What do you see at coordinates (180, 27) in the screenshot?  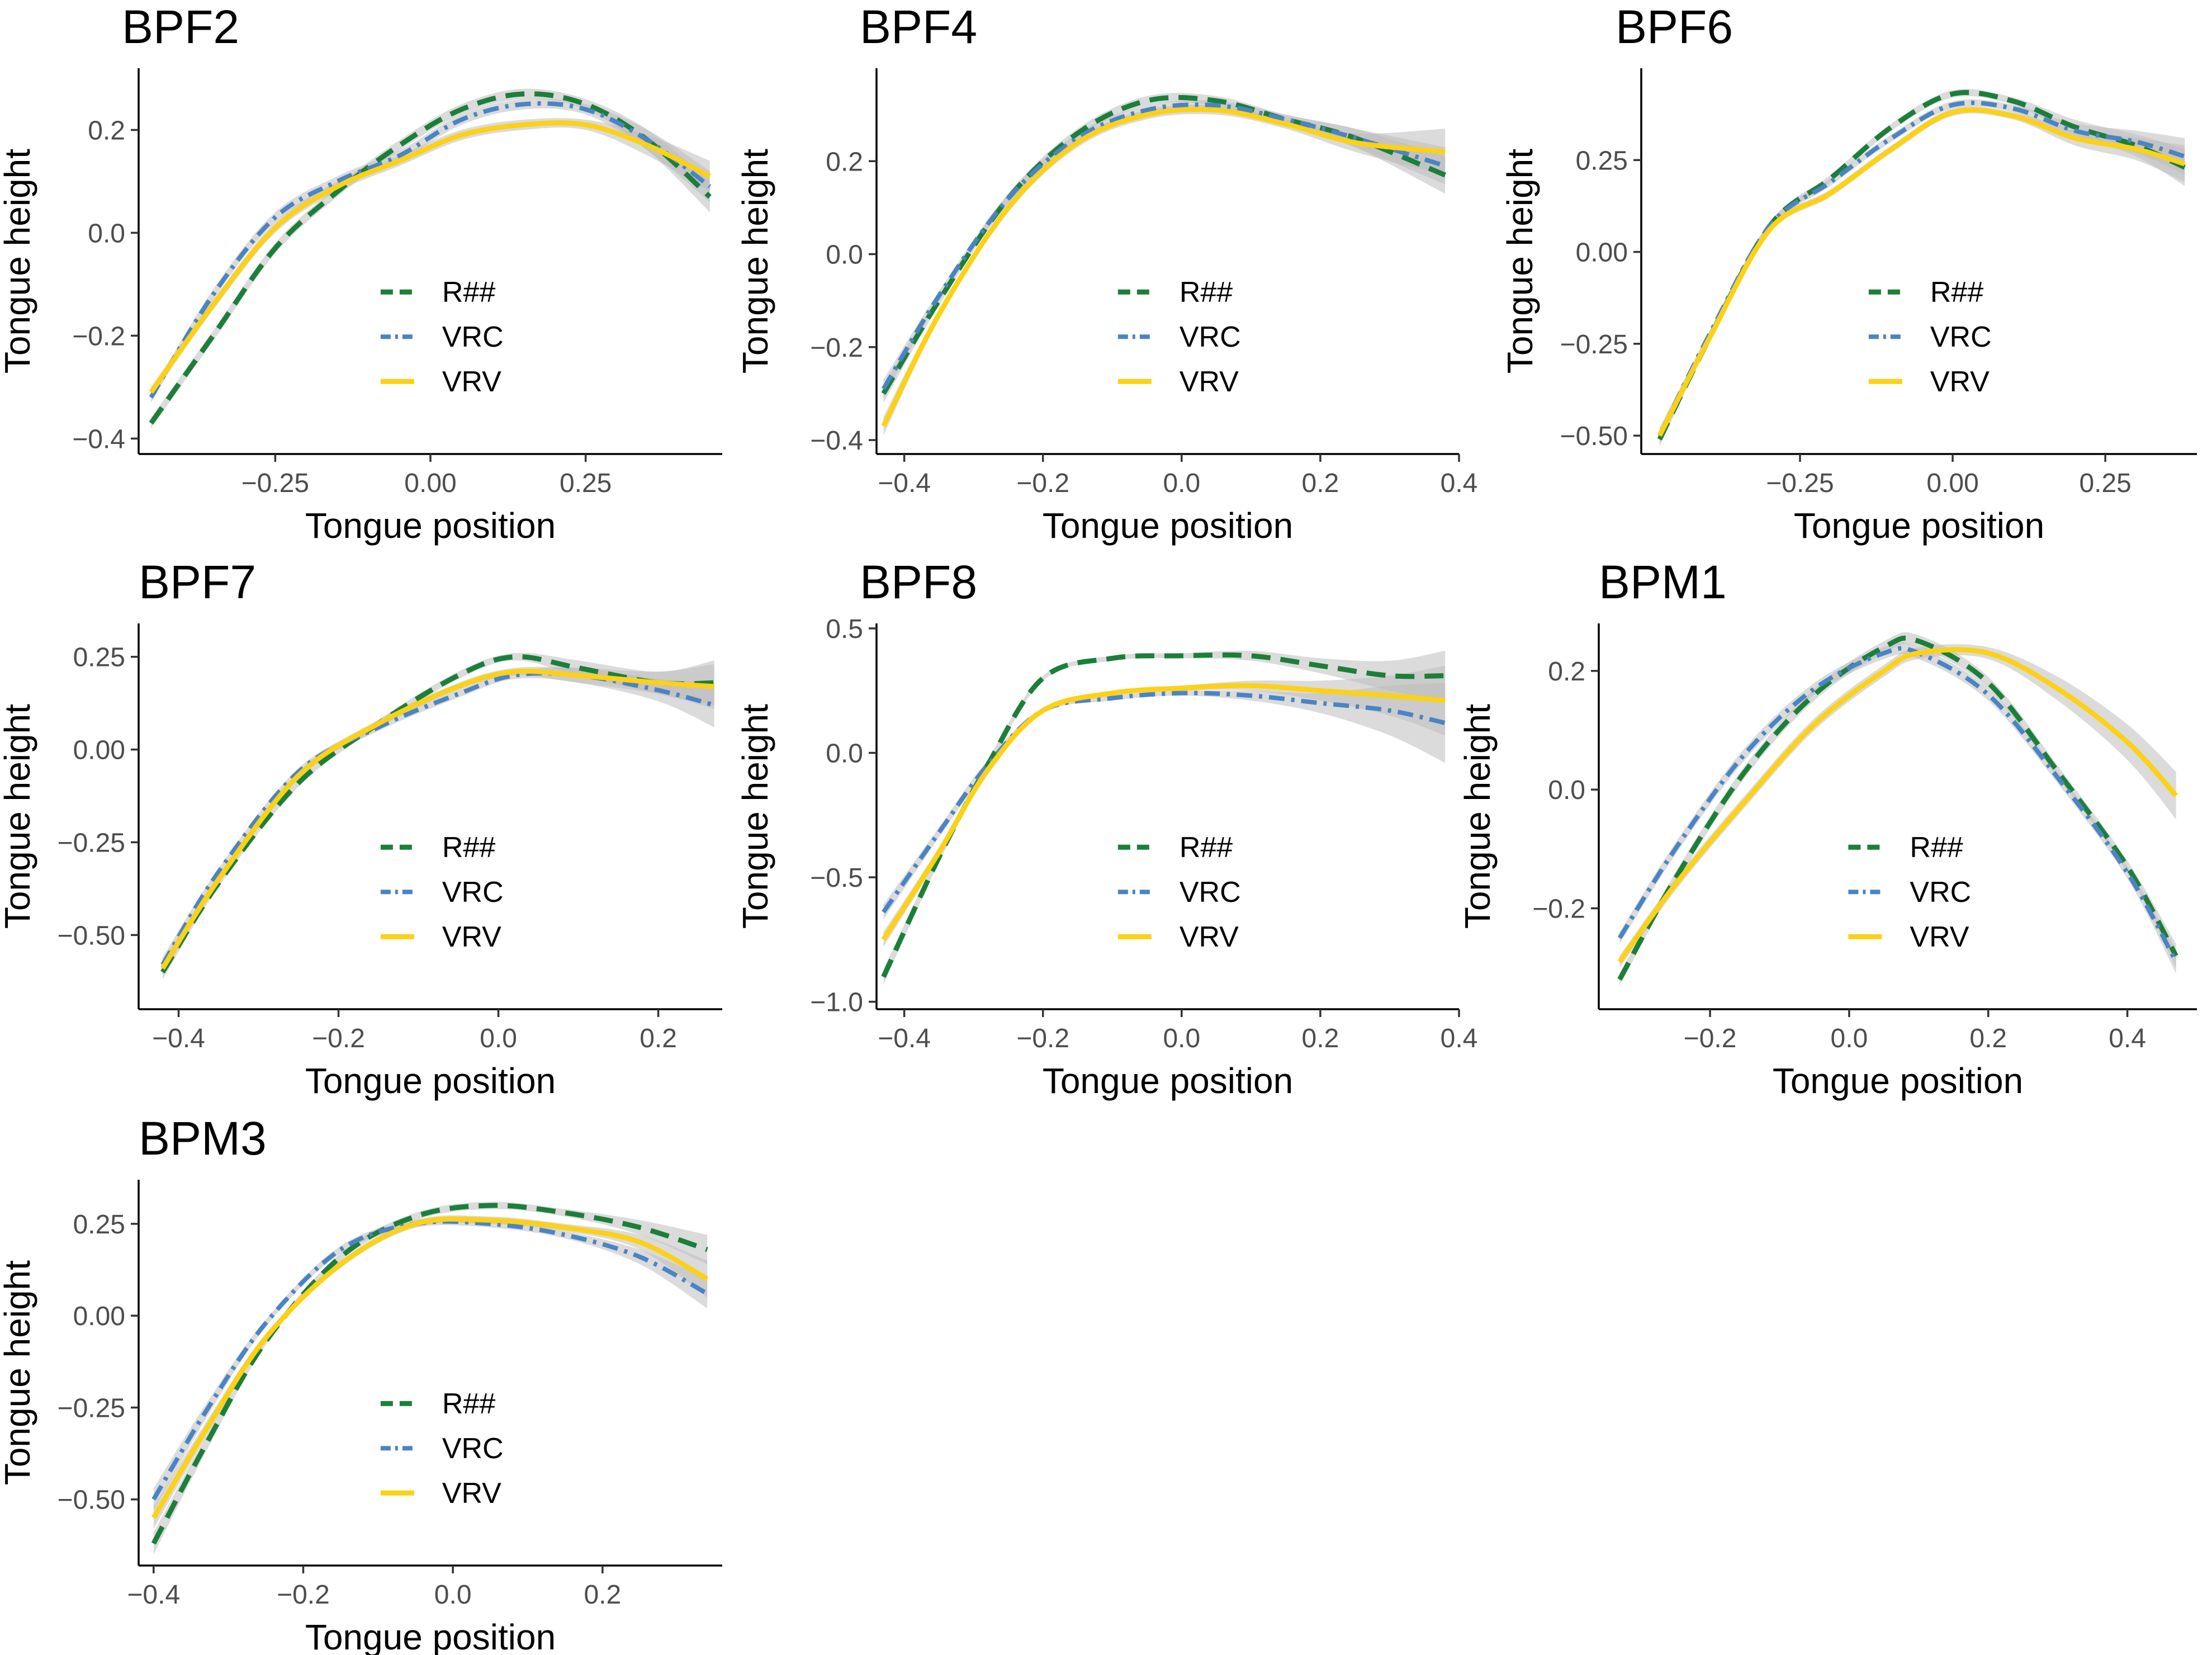 I see `chart-title: BPF2` at bounding box center [180, 27].